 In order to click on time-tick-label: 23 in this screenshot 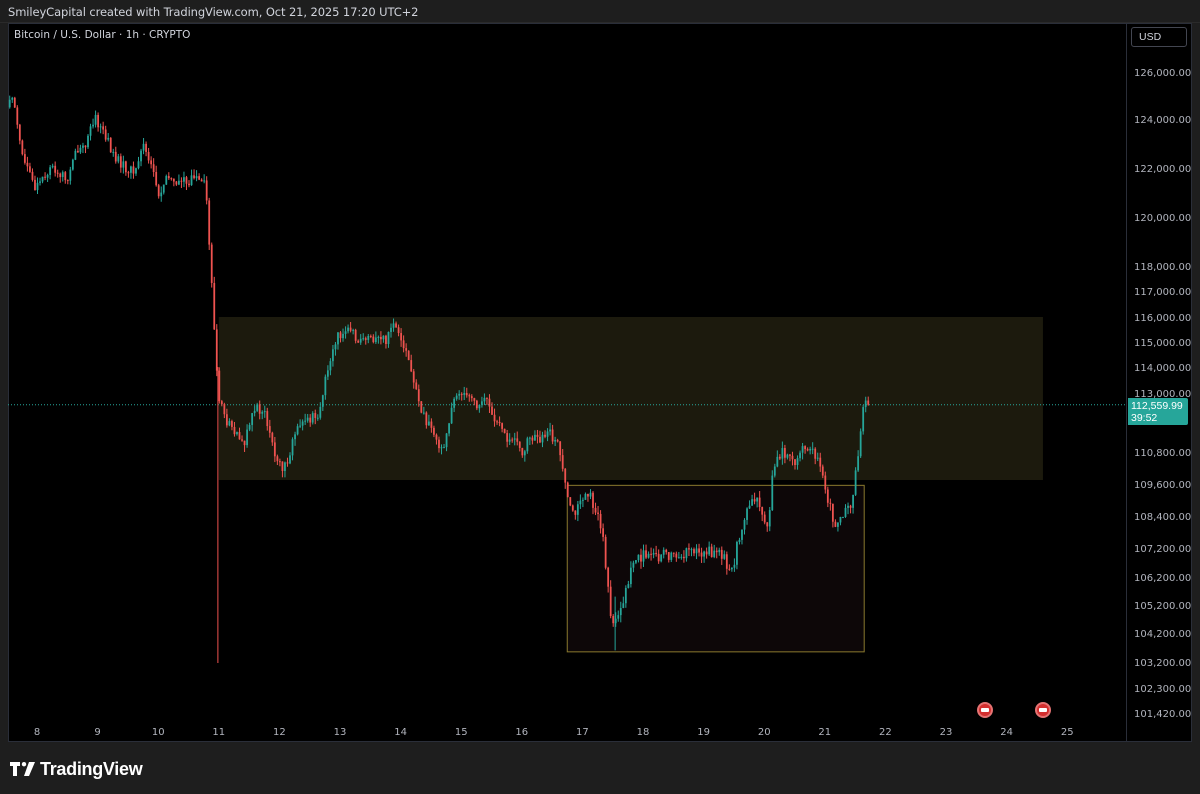, I will do `click(946, 732)`.